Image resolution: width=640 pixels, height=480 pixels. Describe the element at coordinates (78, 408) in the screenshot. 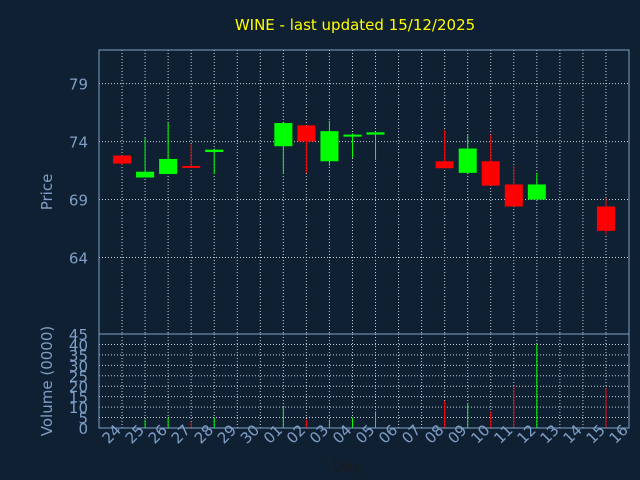

I see `volume-tick-label: 10` at that location.